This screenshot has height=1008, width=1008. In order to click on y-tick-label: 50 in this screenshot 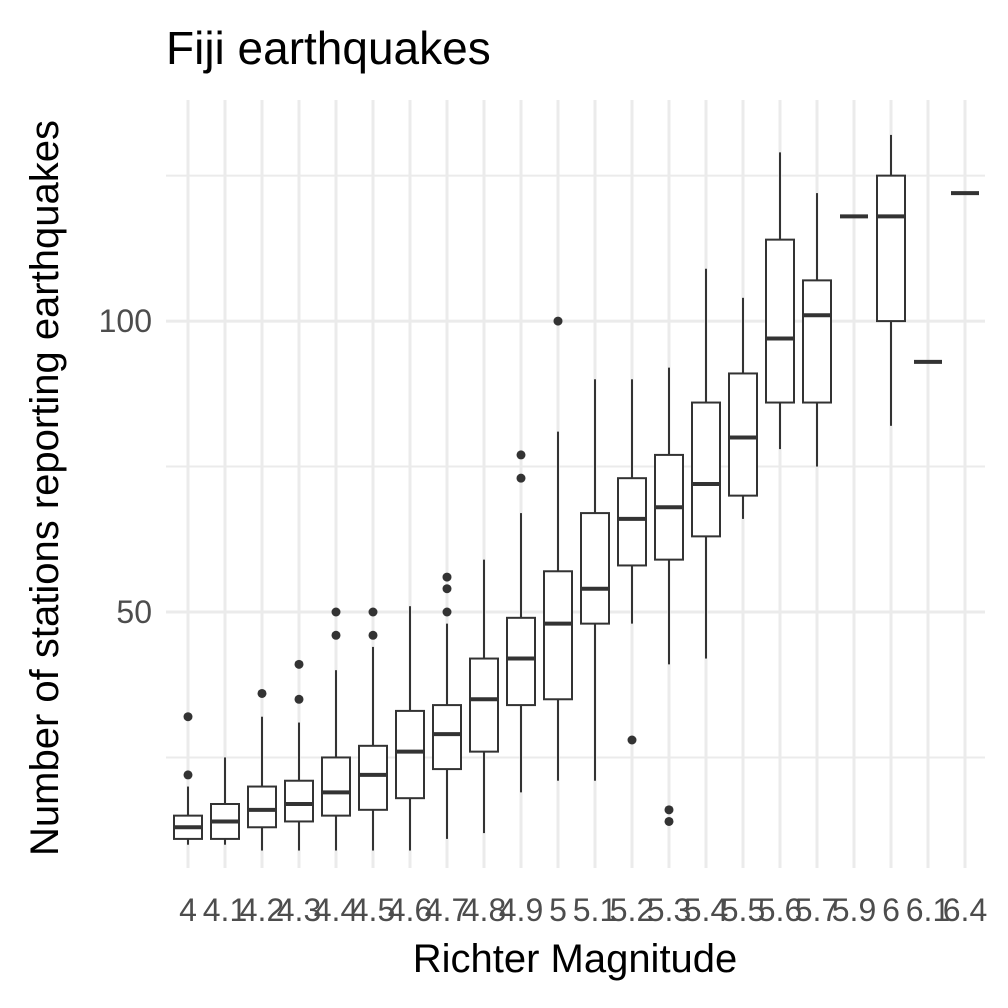, I will do `click(134, 612)`.